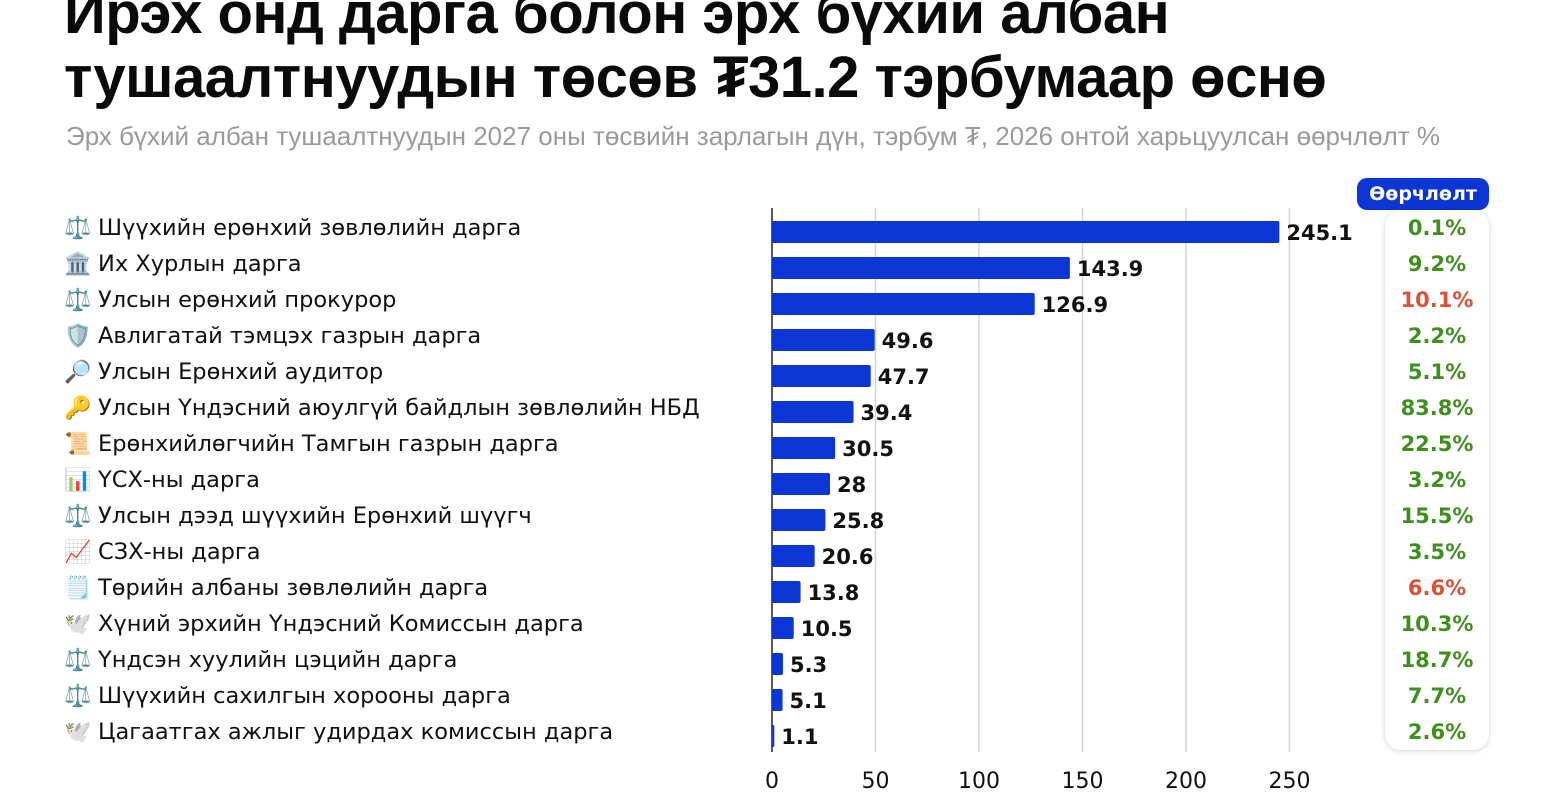 This screenshot has height=800, width=1556. What do you see at coordinates (183, 264) in the screenshot?
I see `category-label: 🏛️ Их Хурлын дарга` at bounding box center [183, 264].